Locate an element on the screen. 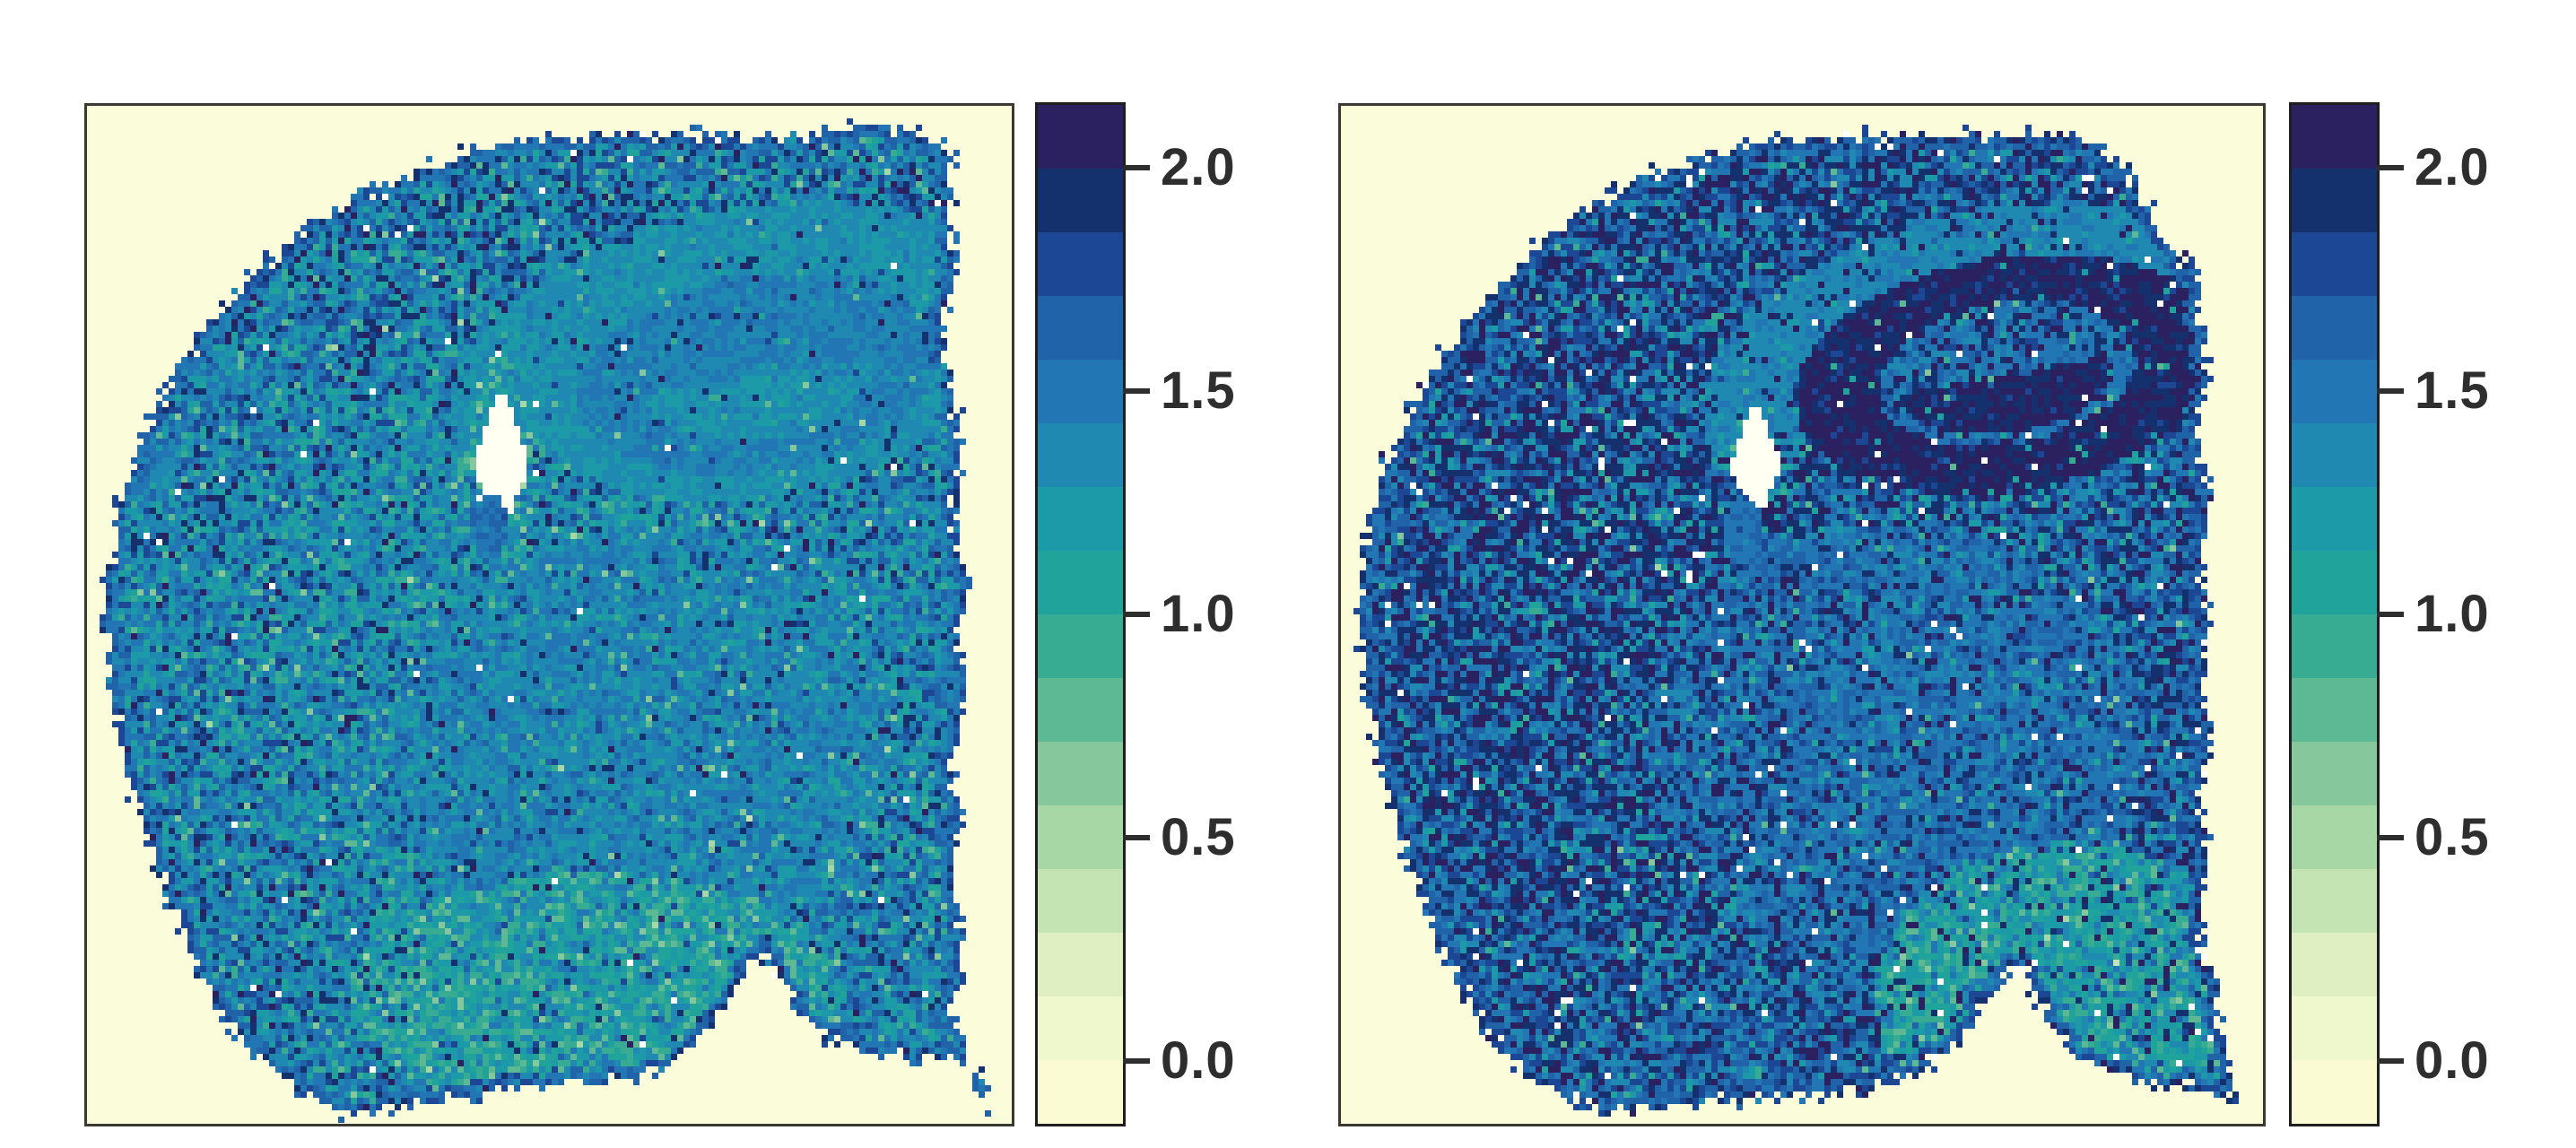  colorbar-right is located at coordinates (2334, 614).